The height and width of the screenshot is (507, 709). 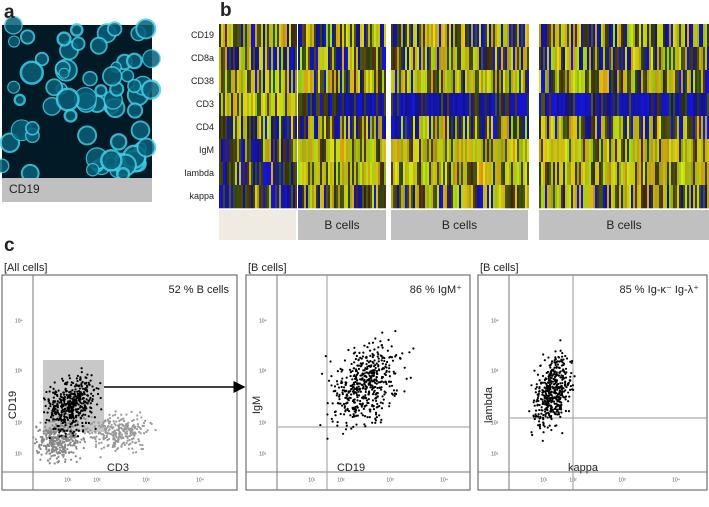 What do you see at coordinates (267, 268) in the screenshot?
I see `gate-label: [B cells]` at bounding box center [267, 268].